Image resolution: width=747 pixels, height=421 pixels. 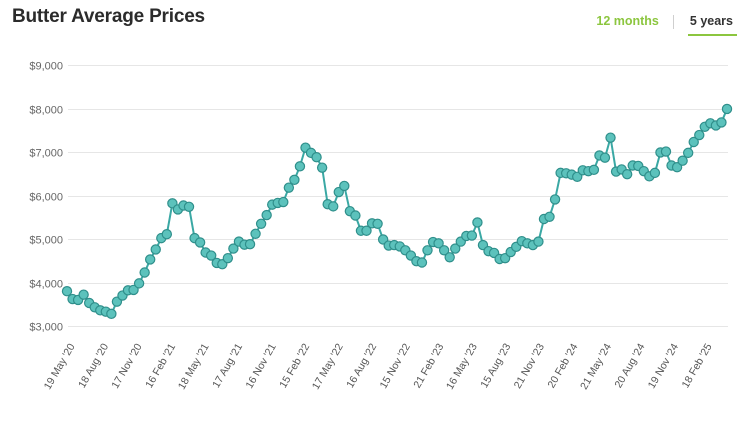 I want to click on x-tick-label: 15 Nov '22, so click(x=395, y=365).